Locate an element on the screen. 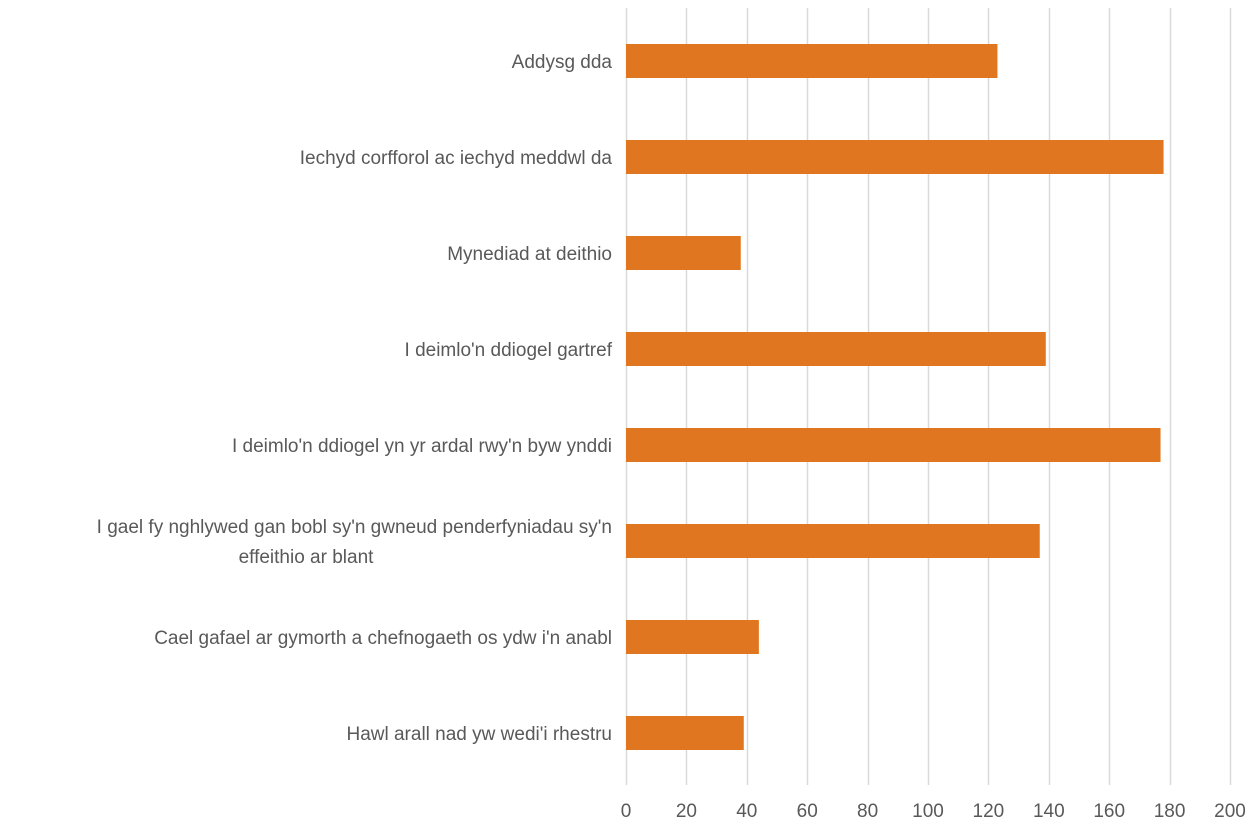 Image resolution: width=1258 pixels, height=825 pixels. x-tick-label: 160 is located at coordinates (1109, 811).